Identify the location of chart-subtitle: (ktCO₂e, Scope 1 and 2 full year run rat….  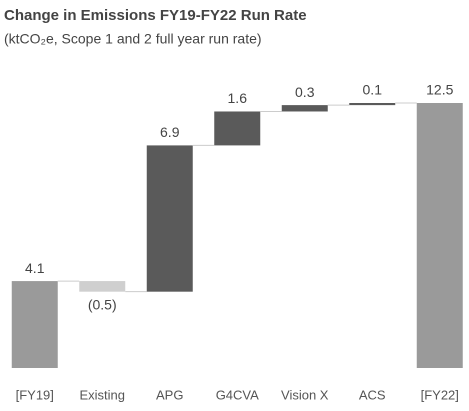
(133, 39).